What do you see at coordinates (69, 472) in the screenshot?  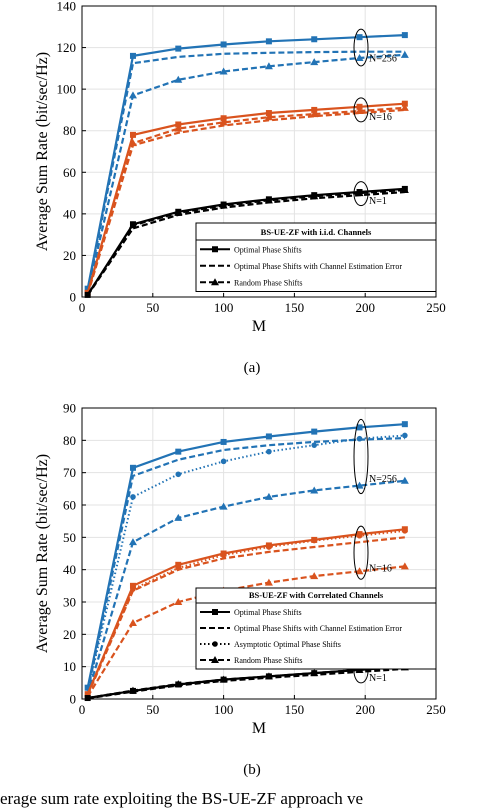 I see `y-tick-label: 70` at bounding box center [69, 472].